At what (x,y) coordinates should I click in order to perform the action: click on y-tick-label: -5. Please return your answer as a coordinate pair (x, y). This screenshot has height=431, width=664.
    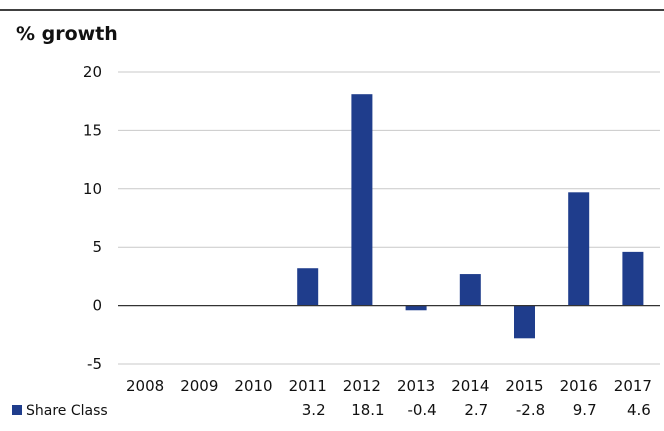
    Looking at the image, I should click on (94, 364).